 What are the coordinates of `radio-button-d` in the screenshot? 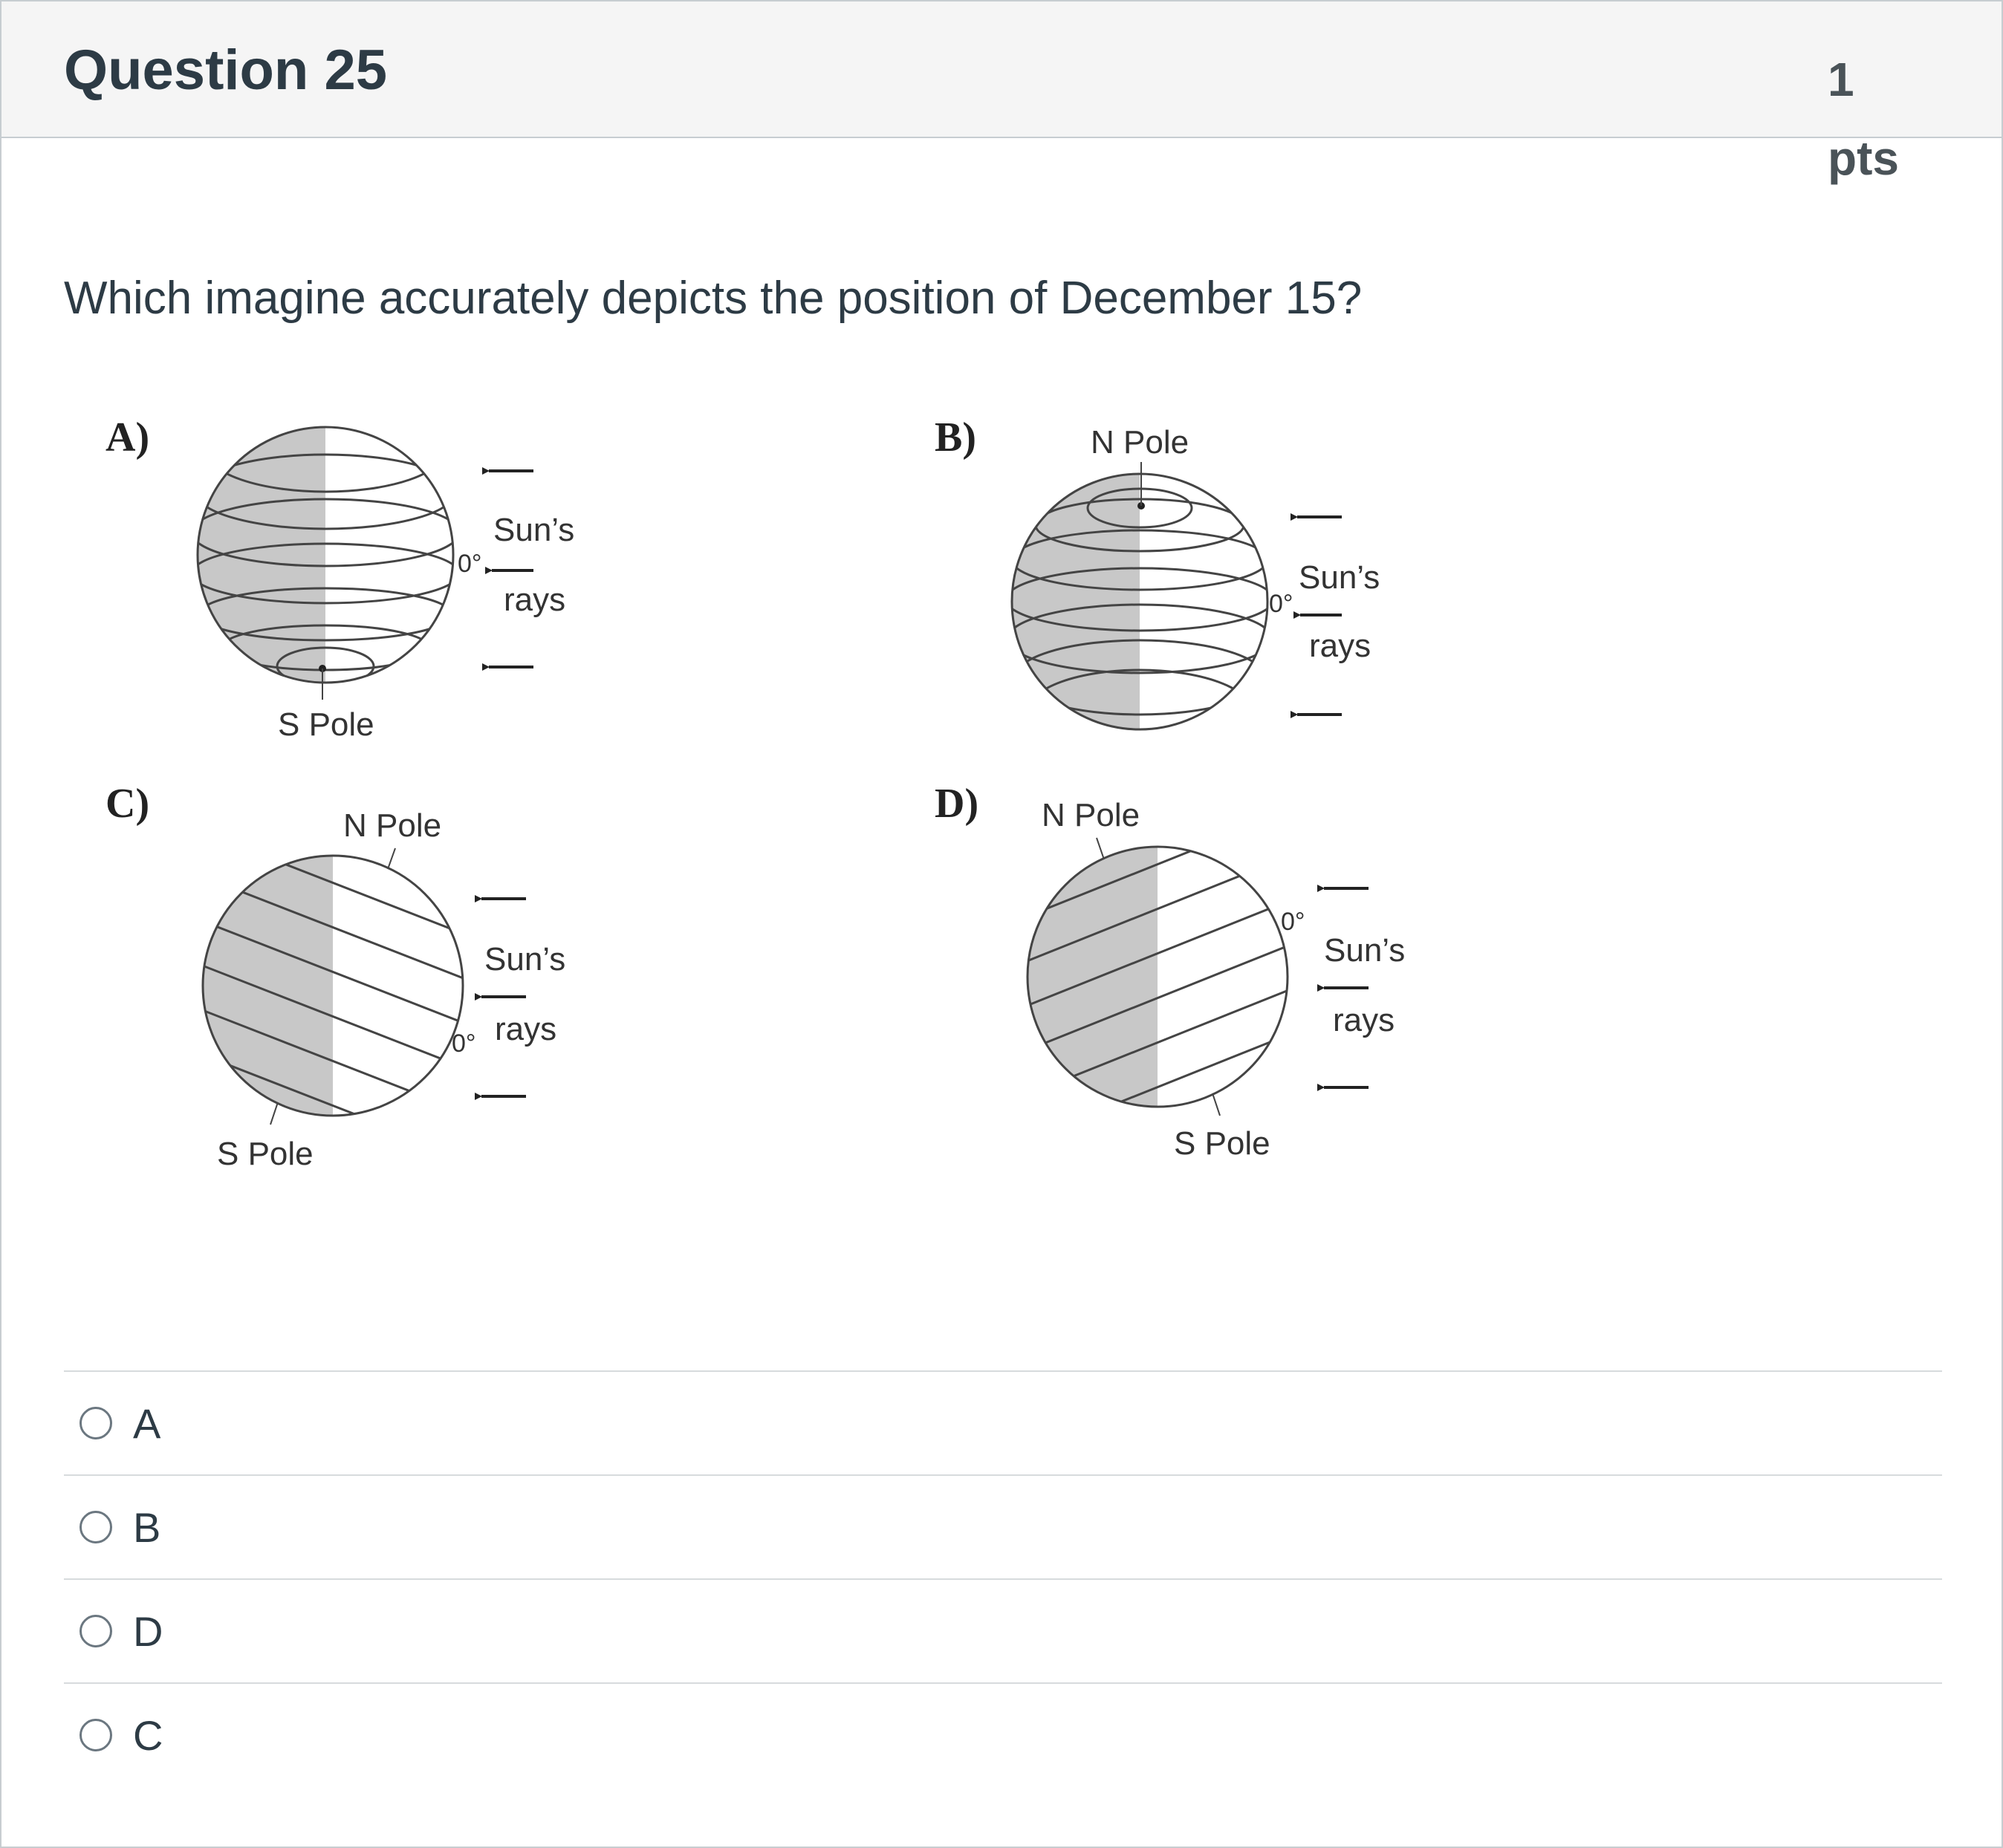 It's located at (96, 1631).